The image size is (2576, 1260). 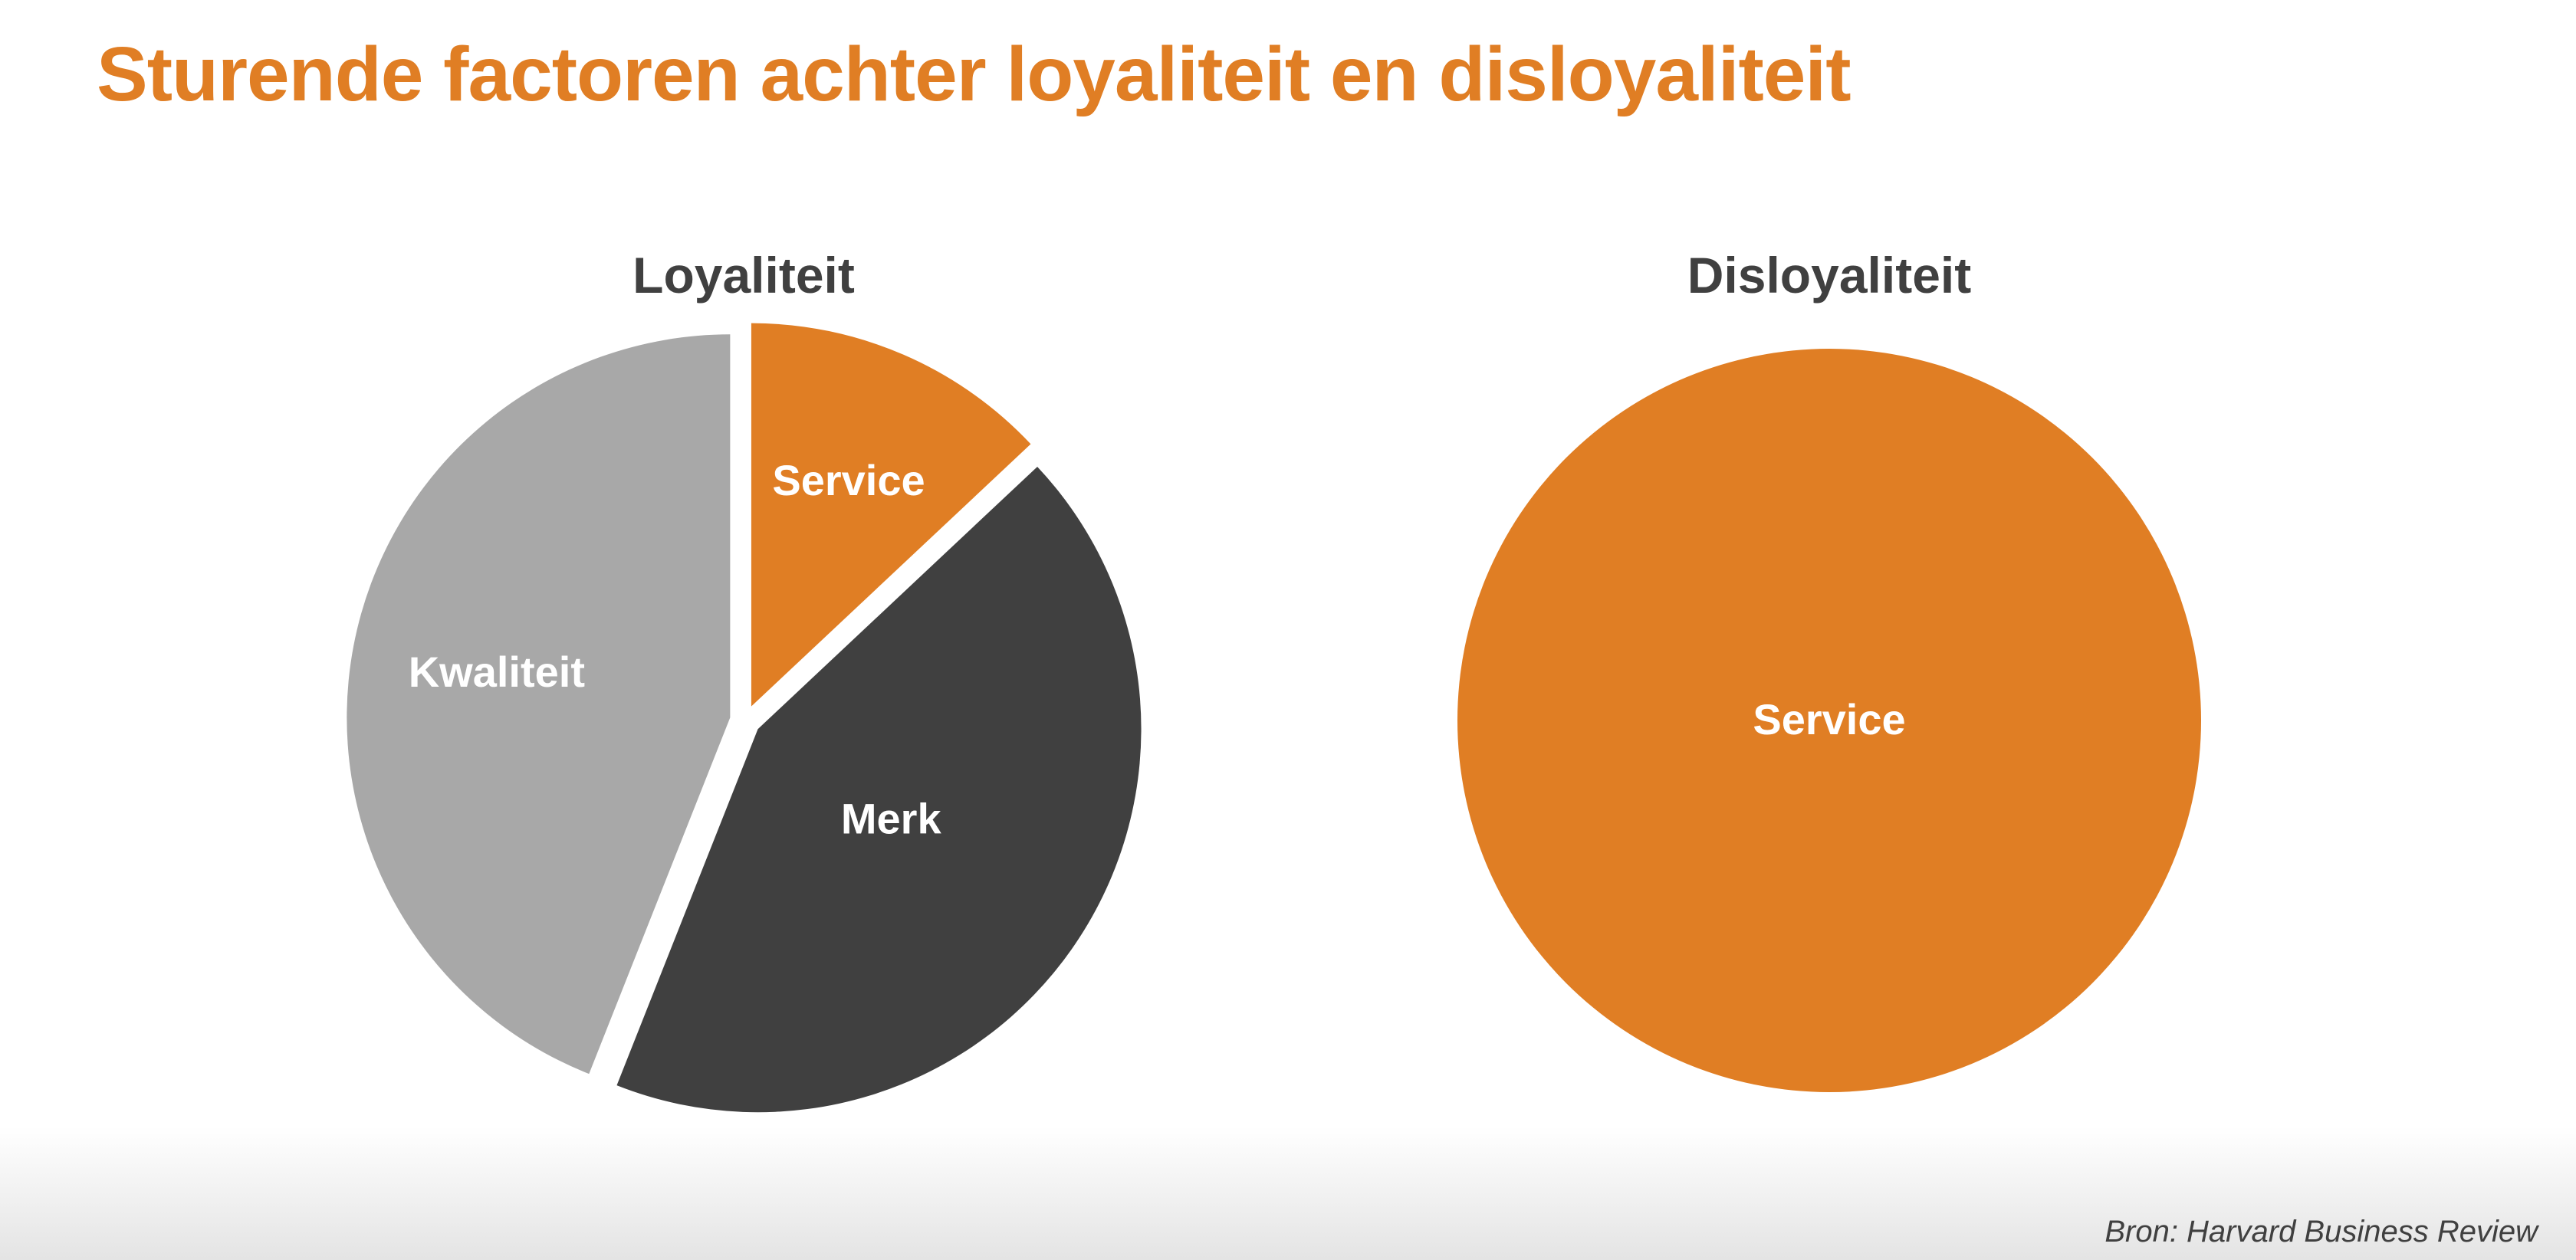 I want to click on pie-slice-merk, so click(x=879, y=789).